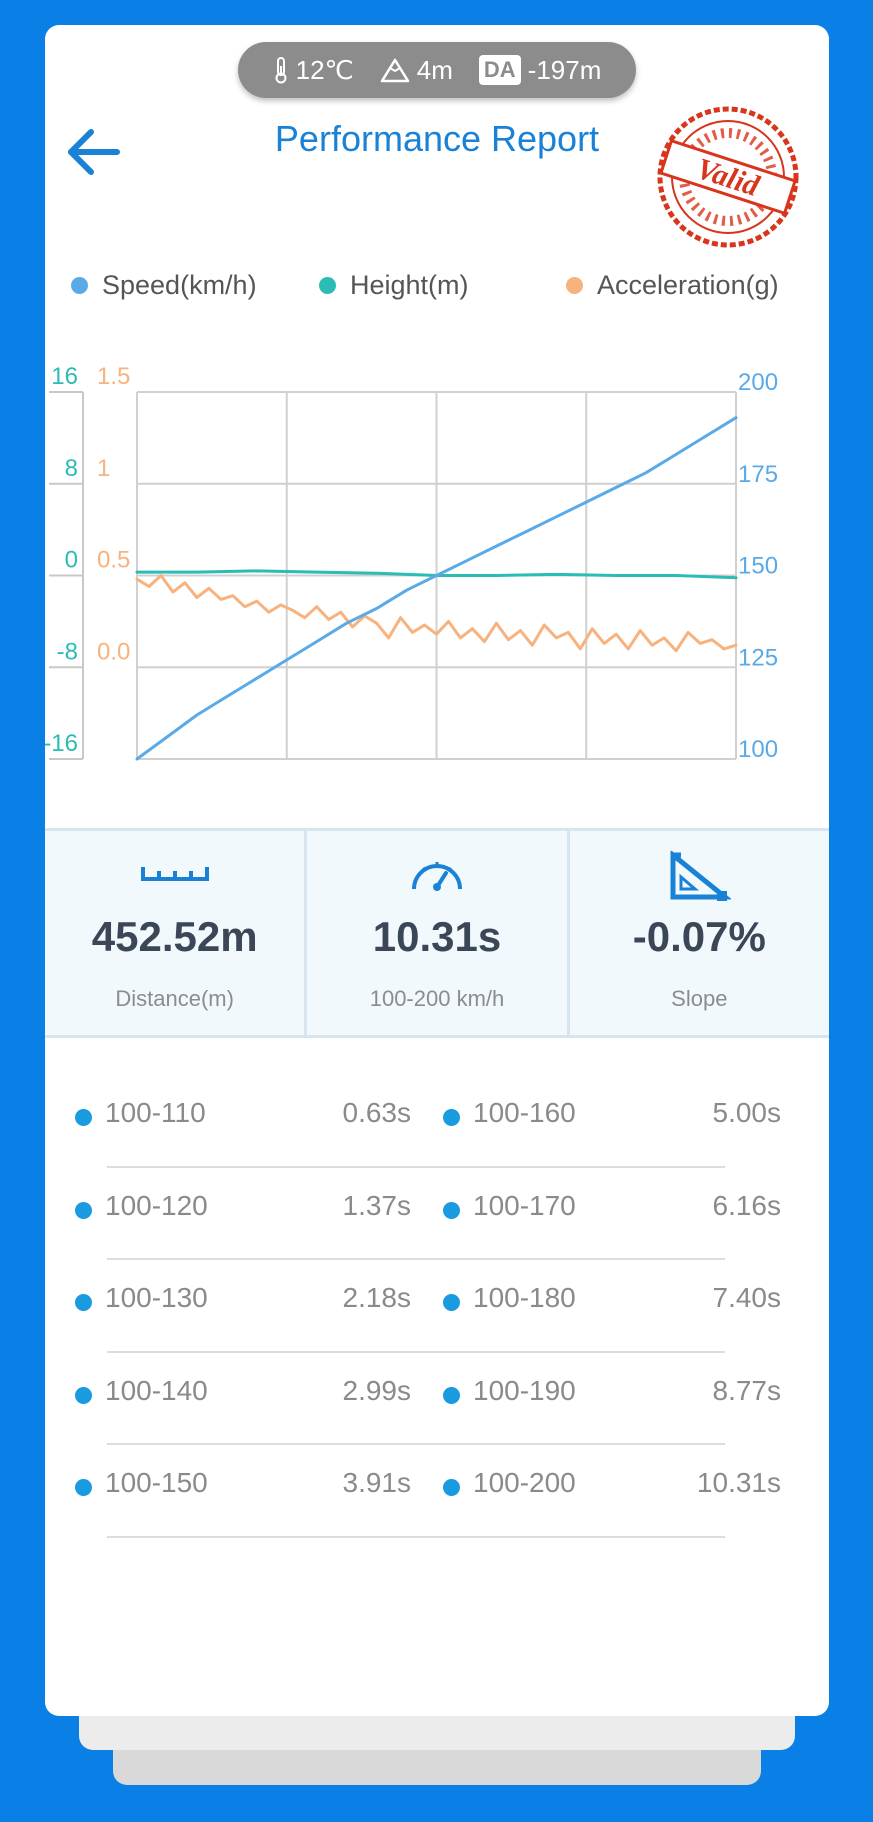 The width and height of the screenshot is (873, 1822). Describe the element at coordinates (738, 1482) in the screenshot. I see `split-time: 10.31s` at that location.